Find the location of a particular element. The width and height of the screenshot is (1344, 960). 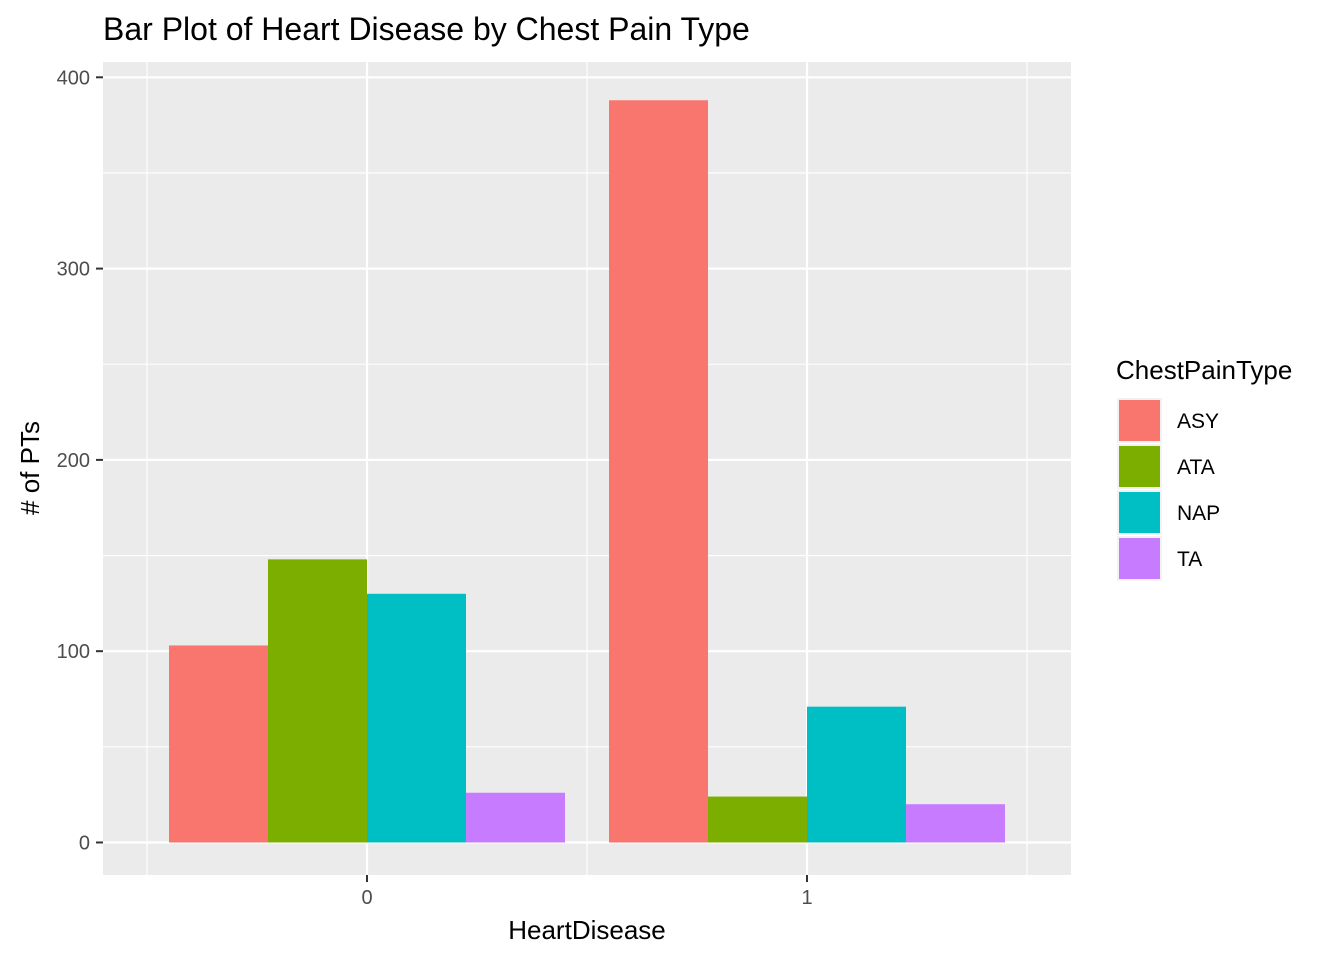

y-tick-label: 200 is located at coordinates (73, 461).